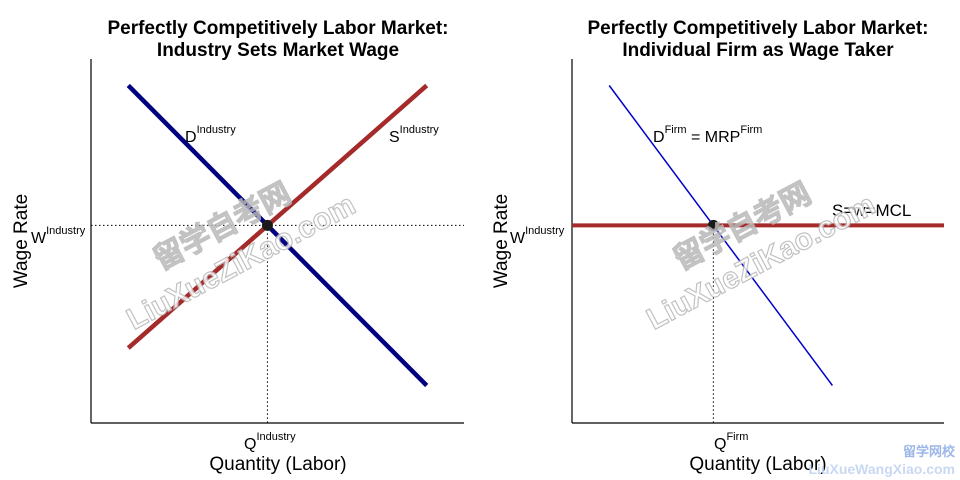 This screenshot has width=960, height=480. Describe the element at coordinates (210, 135) in the screenshot. I see `left-demand-label: DIndustry` at that location.